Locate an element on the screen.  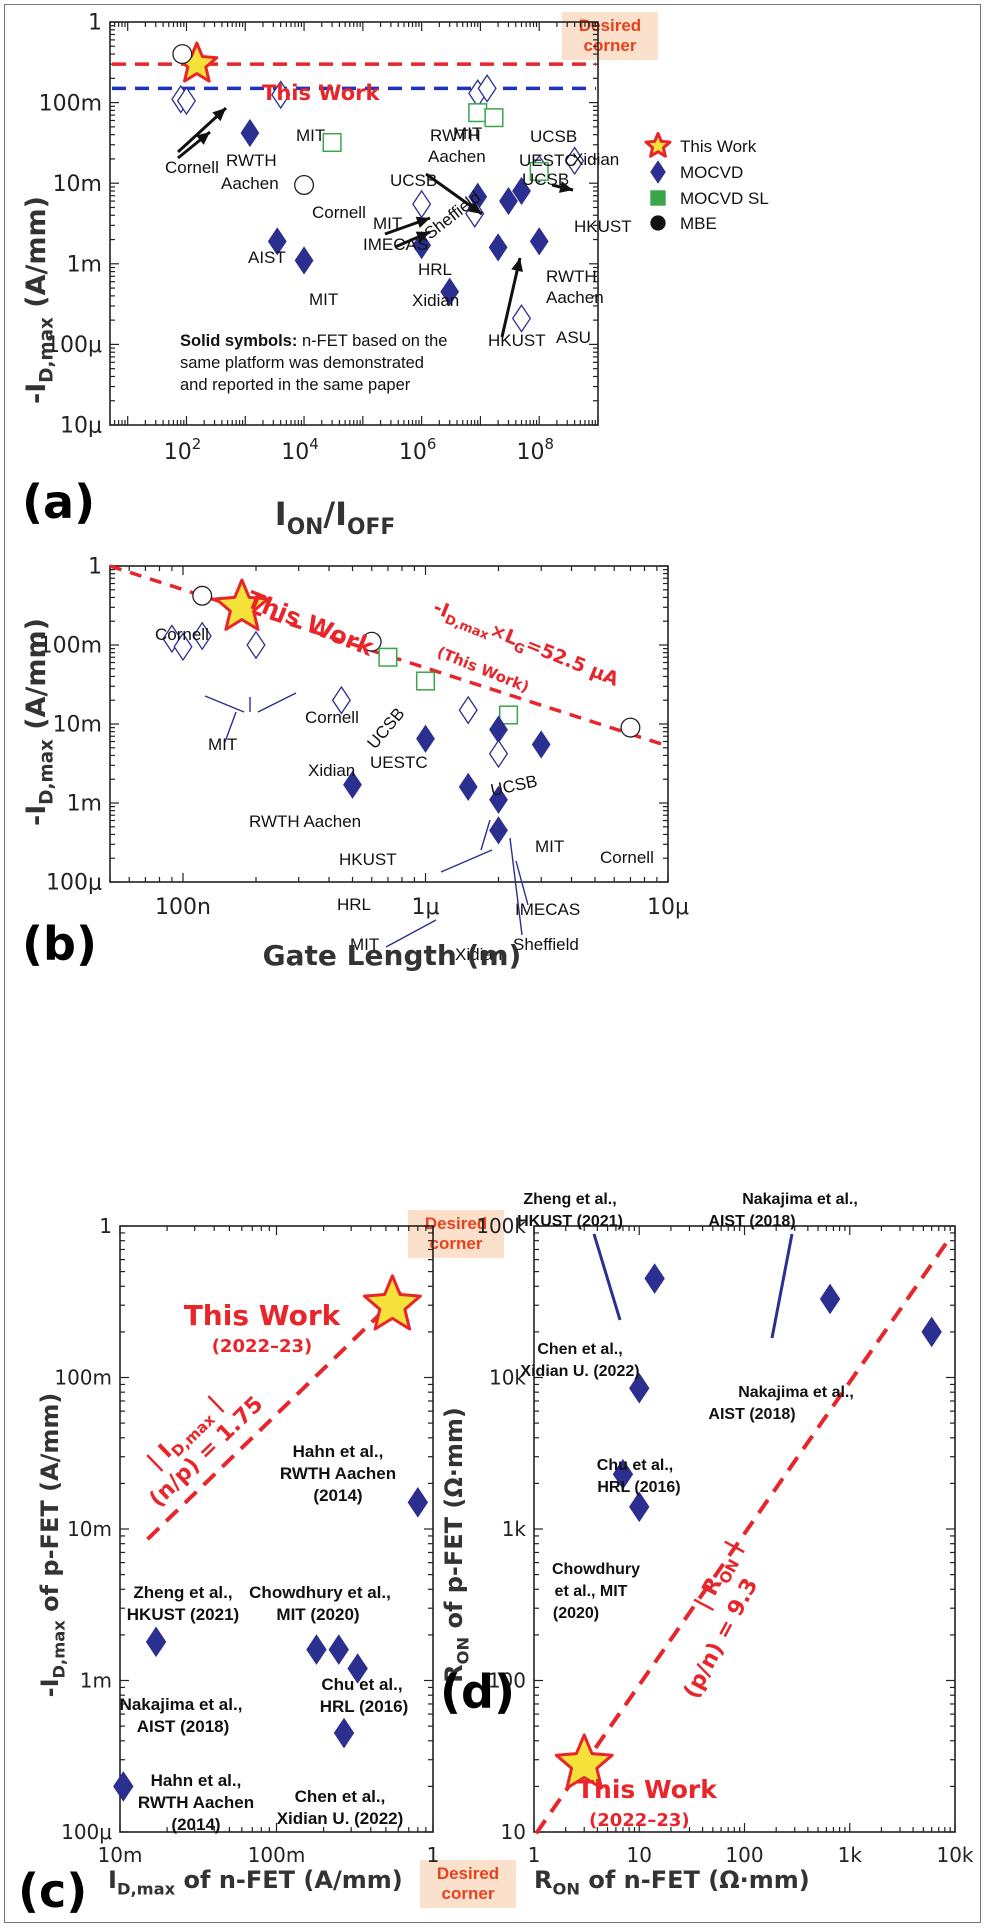
point-label: HKUST (2021) is located at coordinates (183, 1614).